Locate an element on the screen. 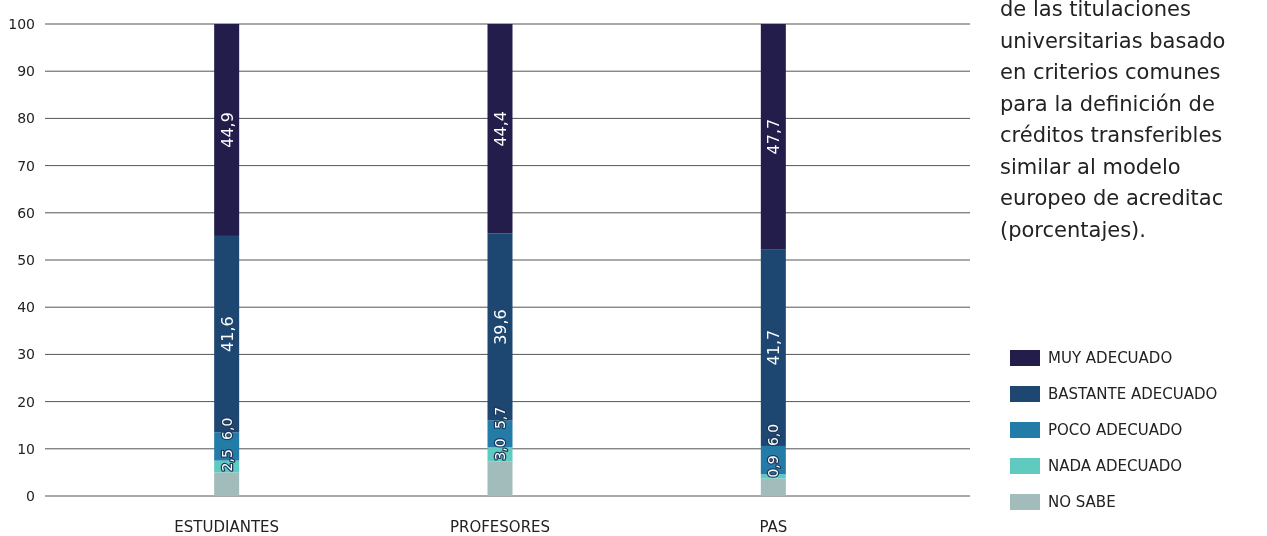 This screenshot has width=1267, height=536. legend-label: MUY ADECUADO is located at coordinates (1110, 358).